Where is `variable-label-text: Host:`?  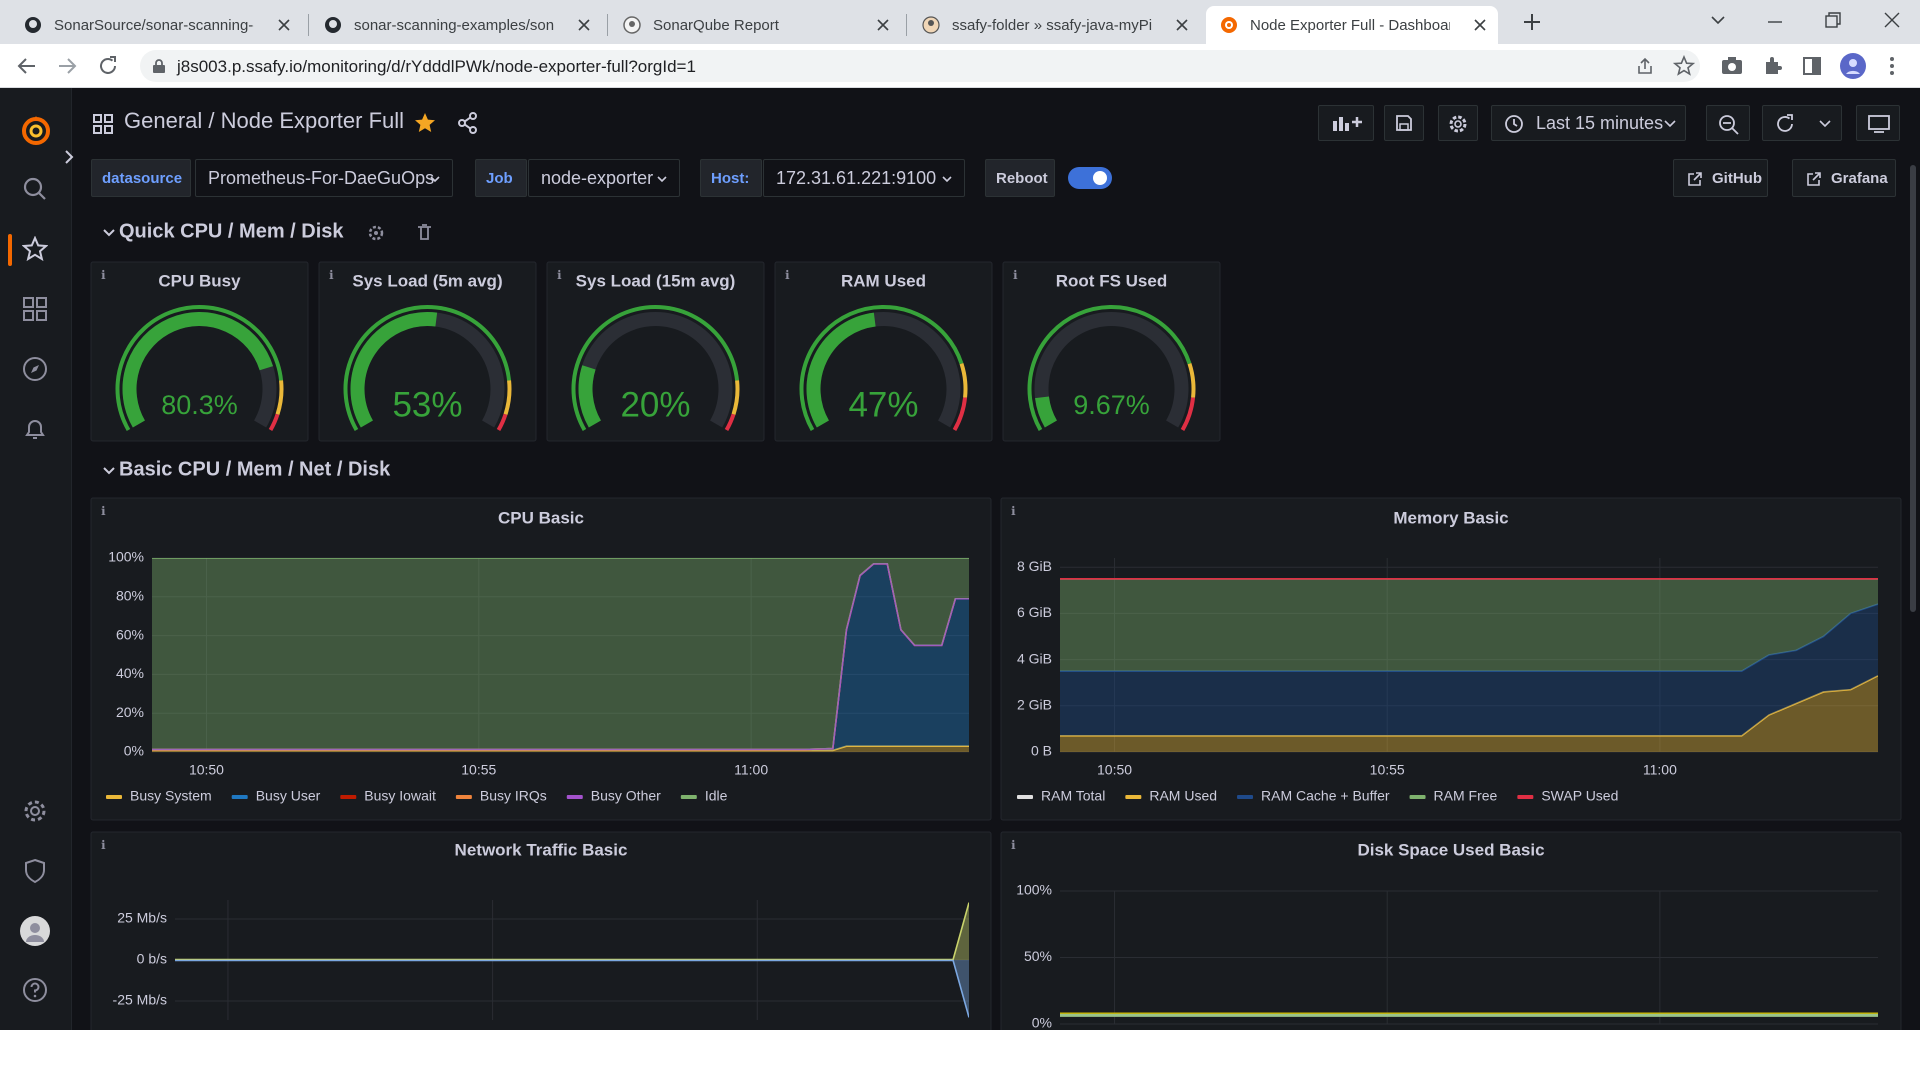 variable-label-text: Host: is located at coordinates (730, 178).